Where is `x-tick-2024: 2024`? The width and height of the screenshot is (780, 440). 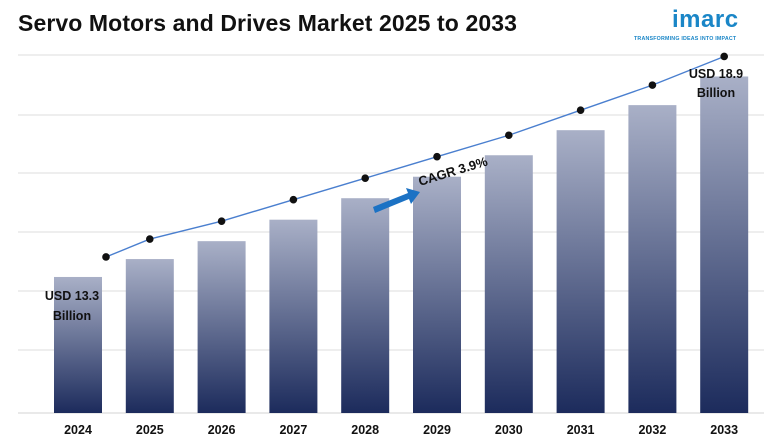
x-tick-2024: 2024 is located at coordinates (78, 430).